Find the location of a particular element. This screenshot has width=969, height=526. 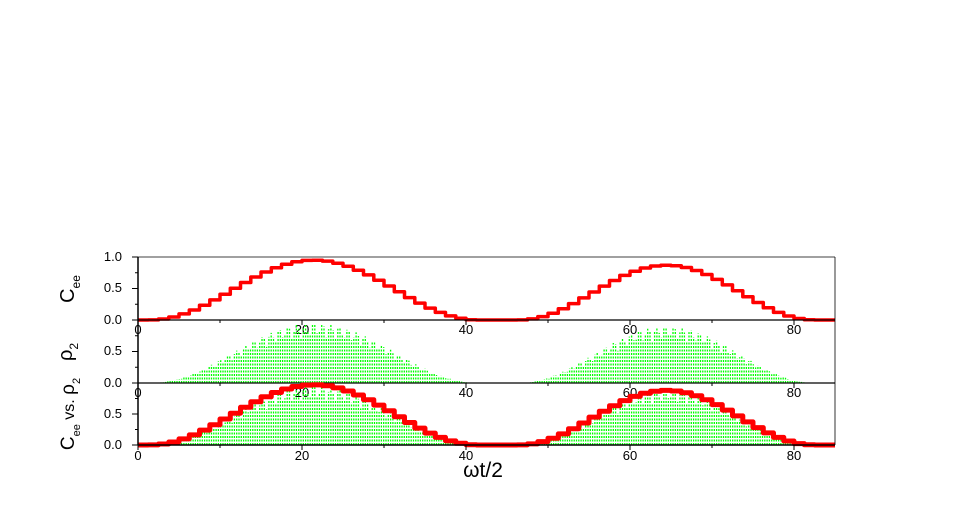

x-tick-label: 0 is located at coordinates (137, 455).